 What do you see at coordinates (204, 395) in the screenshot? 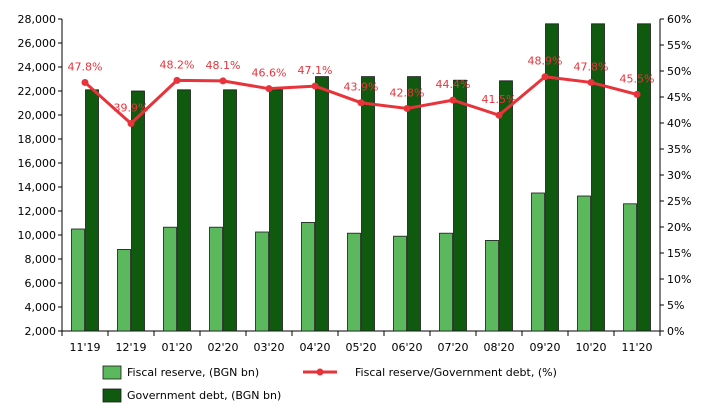
I see `legend-government-debt-label: Government debt, (BGN bn)` at bounding box center [204, 395].